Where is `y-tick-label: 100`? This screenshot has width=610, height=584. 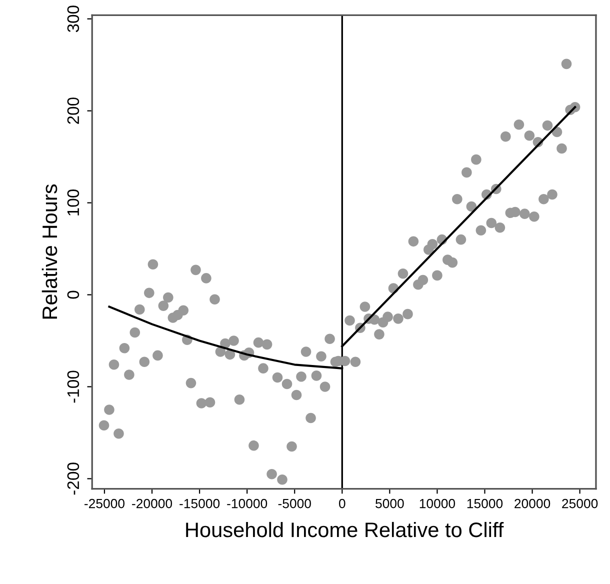 y-tick-label: 100 is located at coordinates (73, 203).